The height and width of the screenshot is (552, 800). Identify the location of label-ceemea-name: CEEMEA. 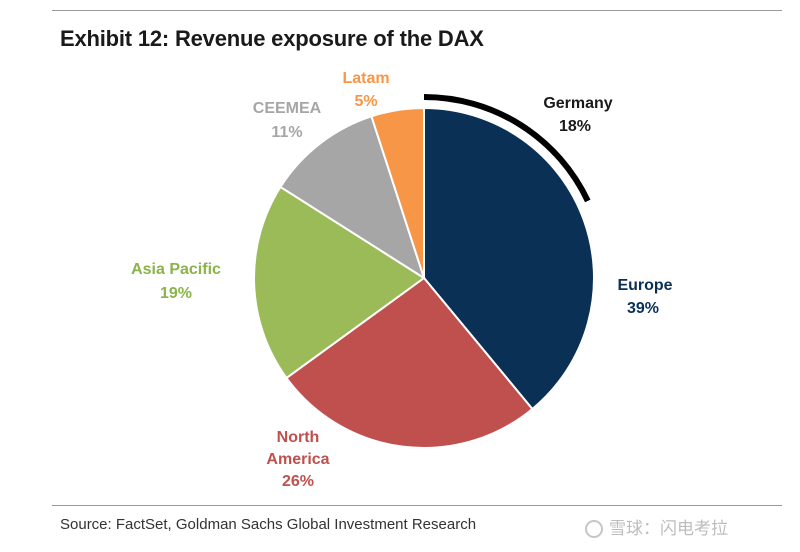
(287, 108).